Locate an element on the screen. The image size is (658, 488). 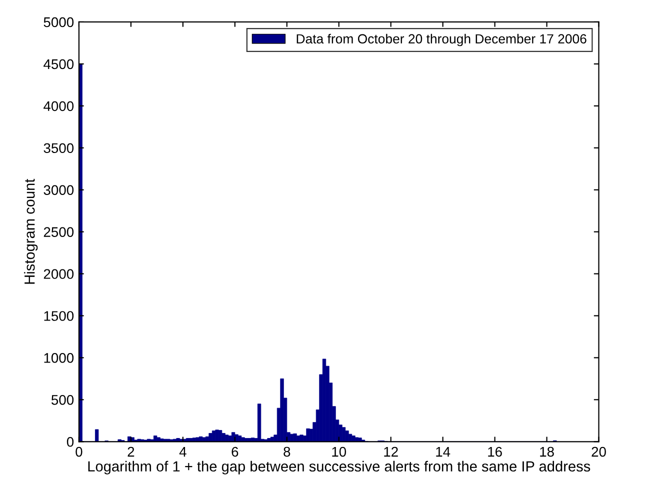
x-tick-label: 10 is located at coordinates (339, 451).